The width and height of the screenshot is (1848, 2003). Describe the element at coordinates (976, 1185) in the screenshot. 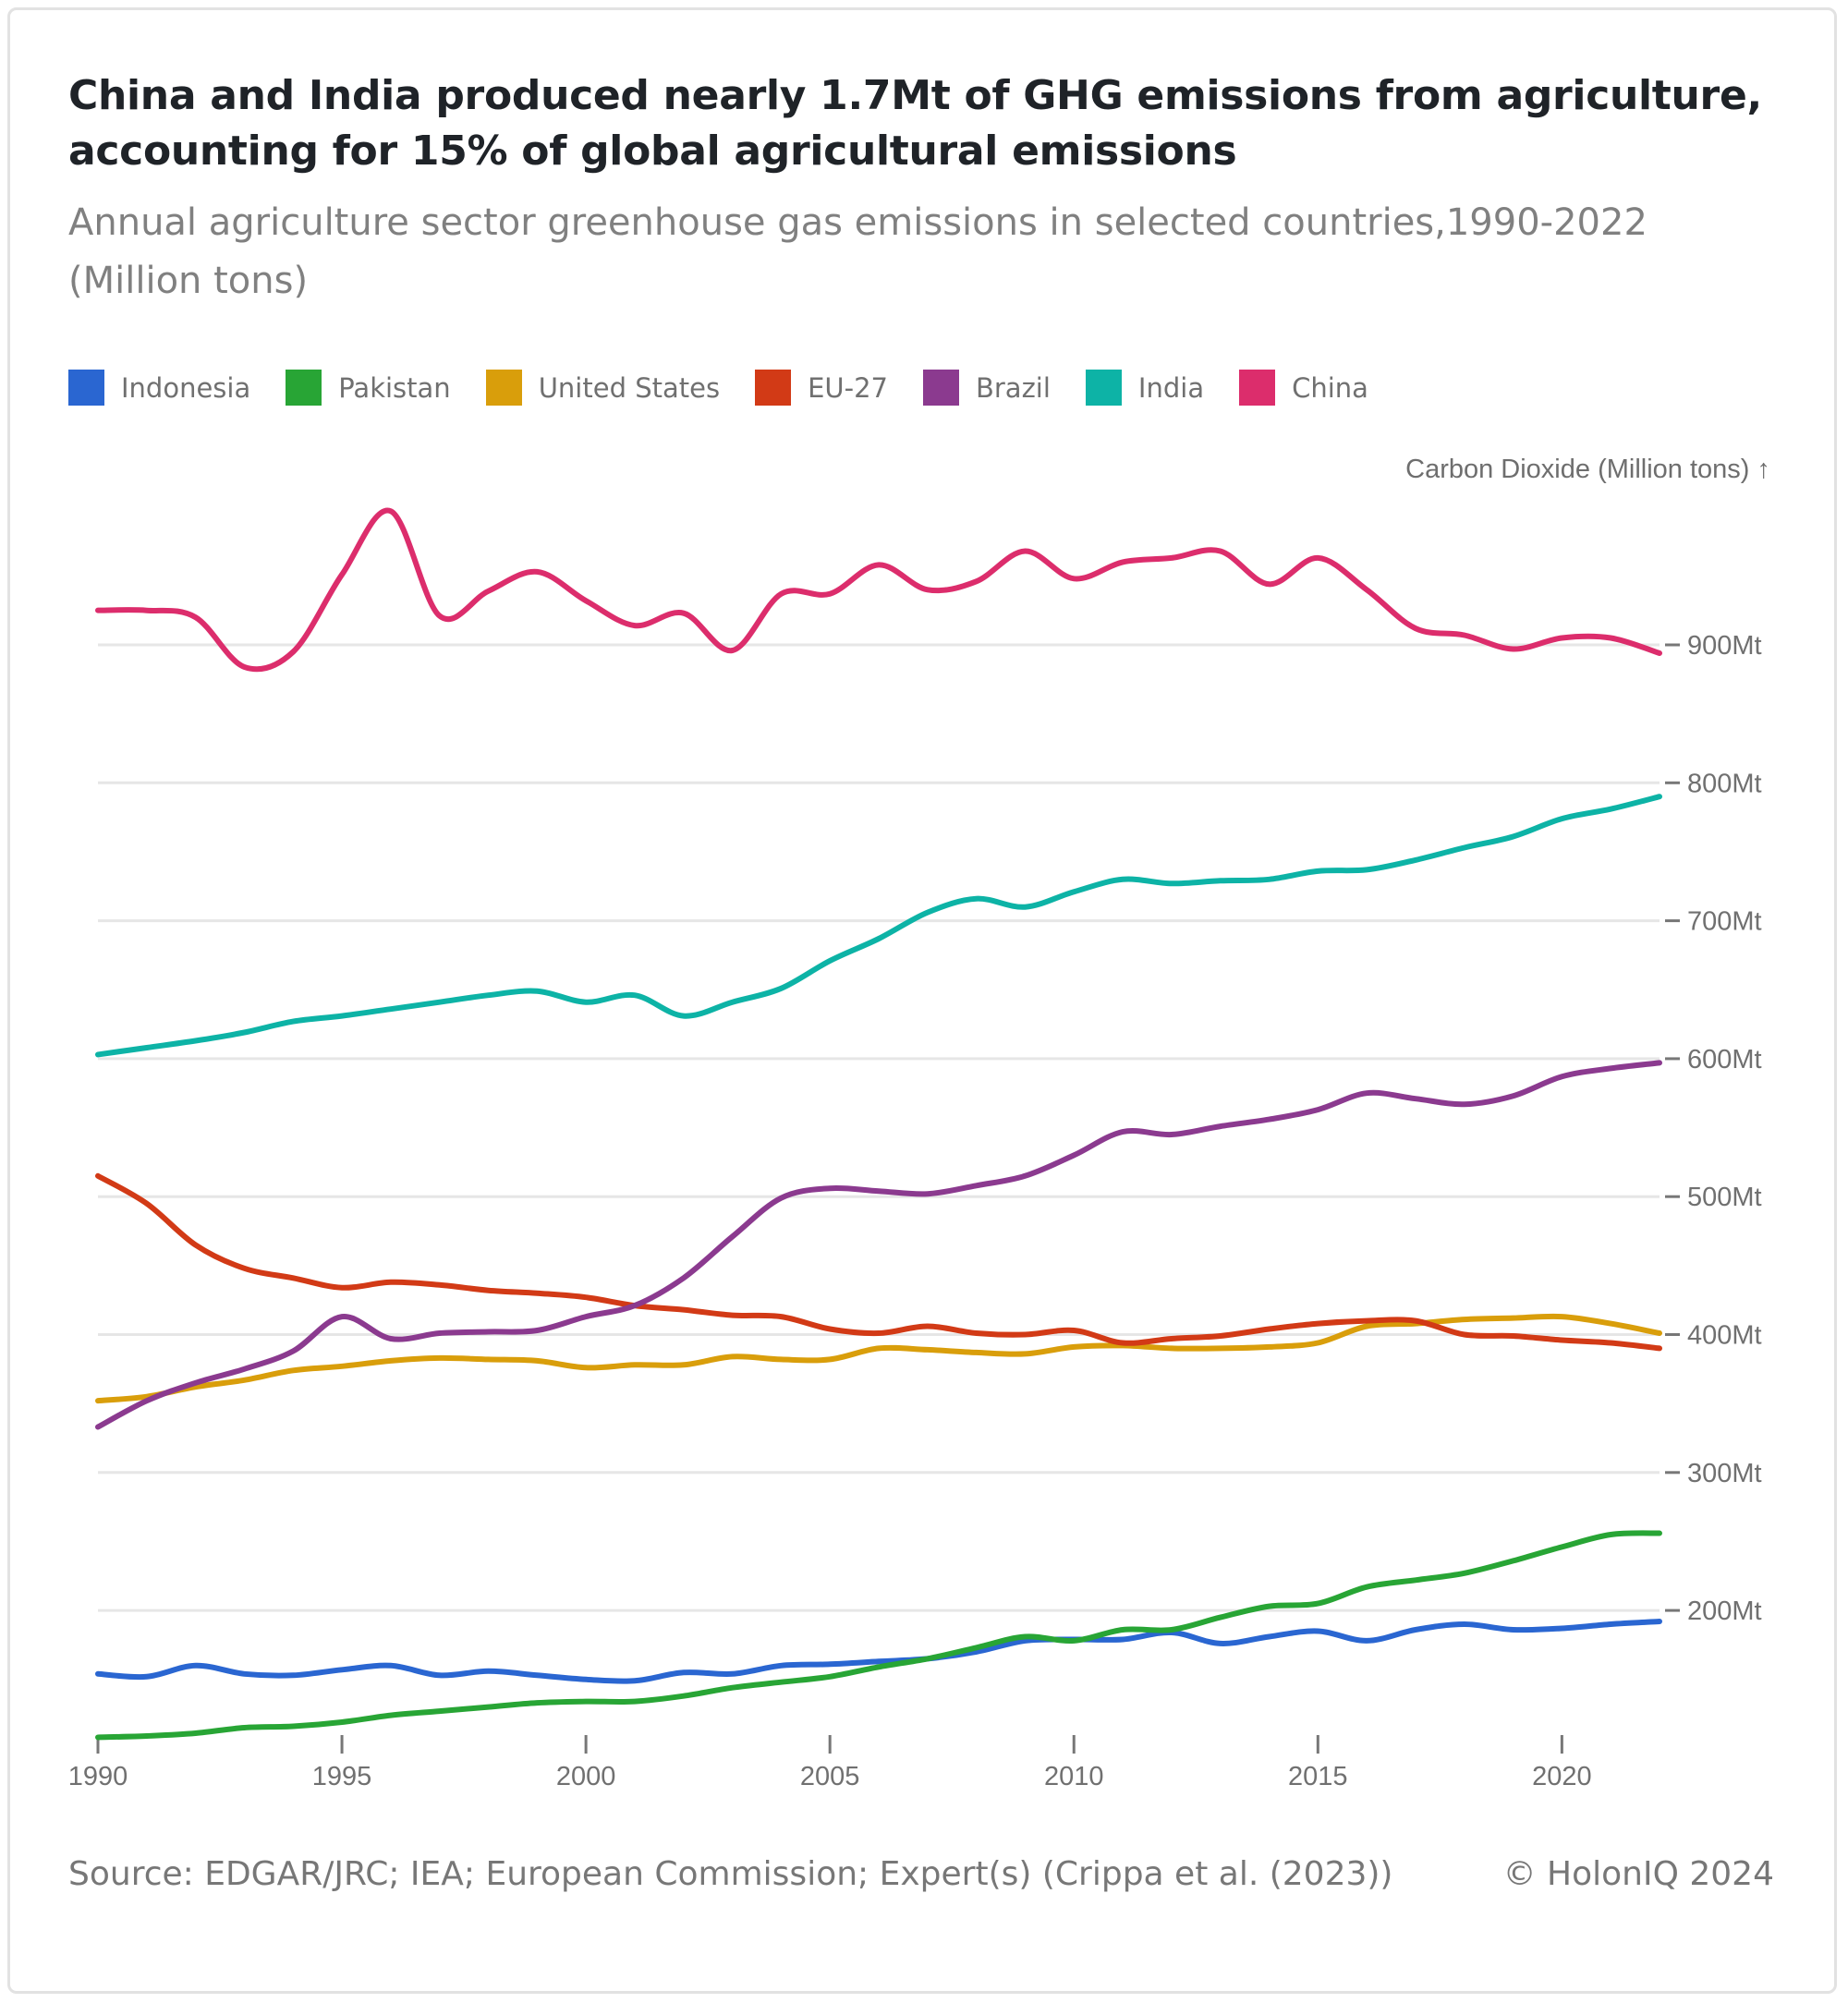

I see `point-brazil-2008` at that location.